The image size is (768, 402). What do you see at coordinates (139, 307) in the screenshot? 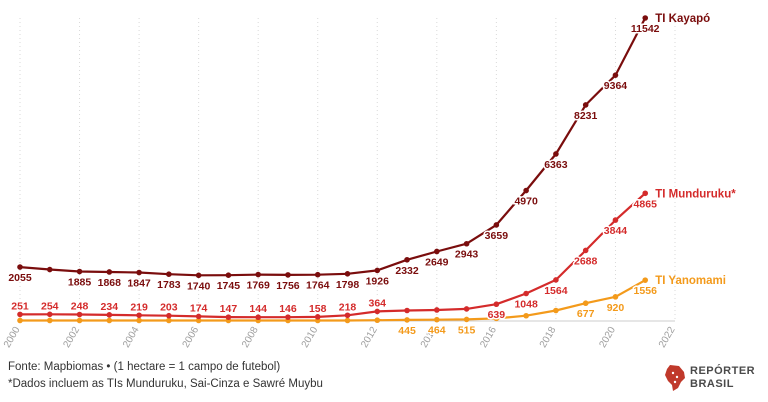
I see `data-label: 219` at bounding box center [139, 307].